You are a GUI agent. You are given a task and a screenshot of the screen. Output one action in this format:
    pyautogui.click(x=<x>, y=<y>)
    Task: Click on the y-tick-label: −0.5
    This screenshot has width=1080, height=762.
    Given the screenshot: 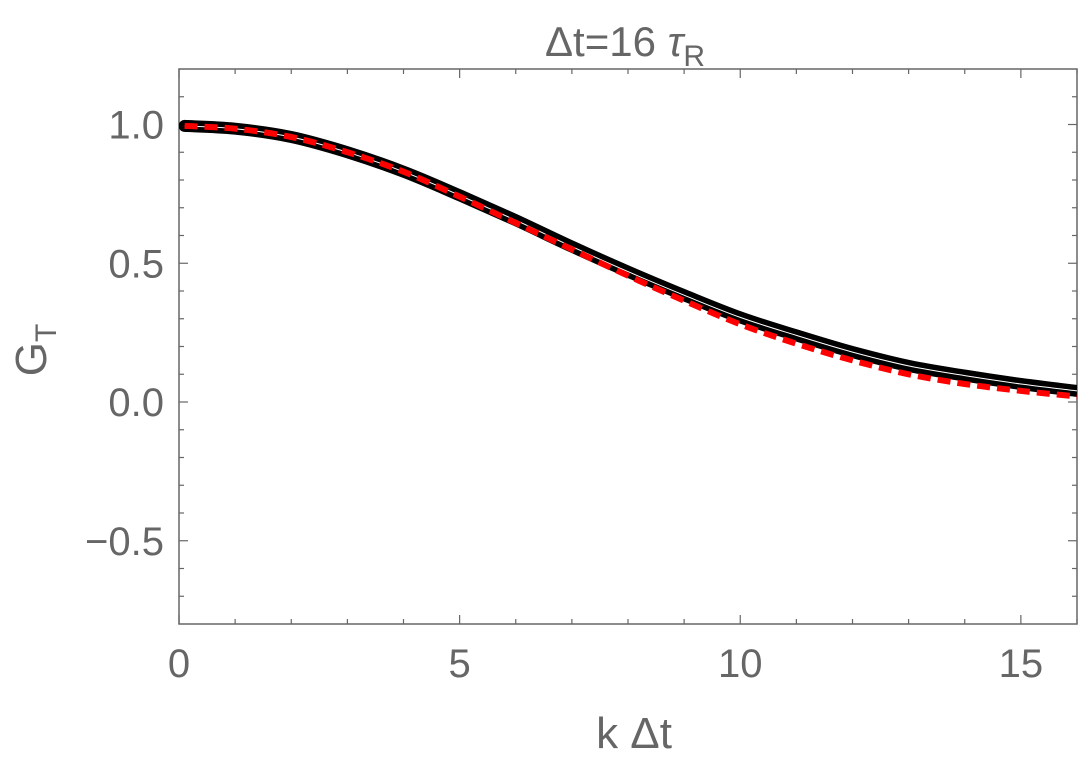 What is the action you would take?
    pyautogui.click(x=124, y=542)
    